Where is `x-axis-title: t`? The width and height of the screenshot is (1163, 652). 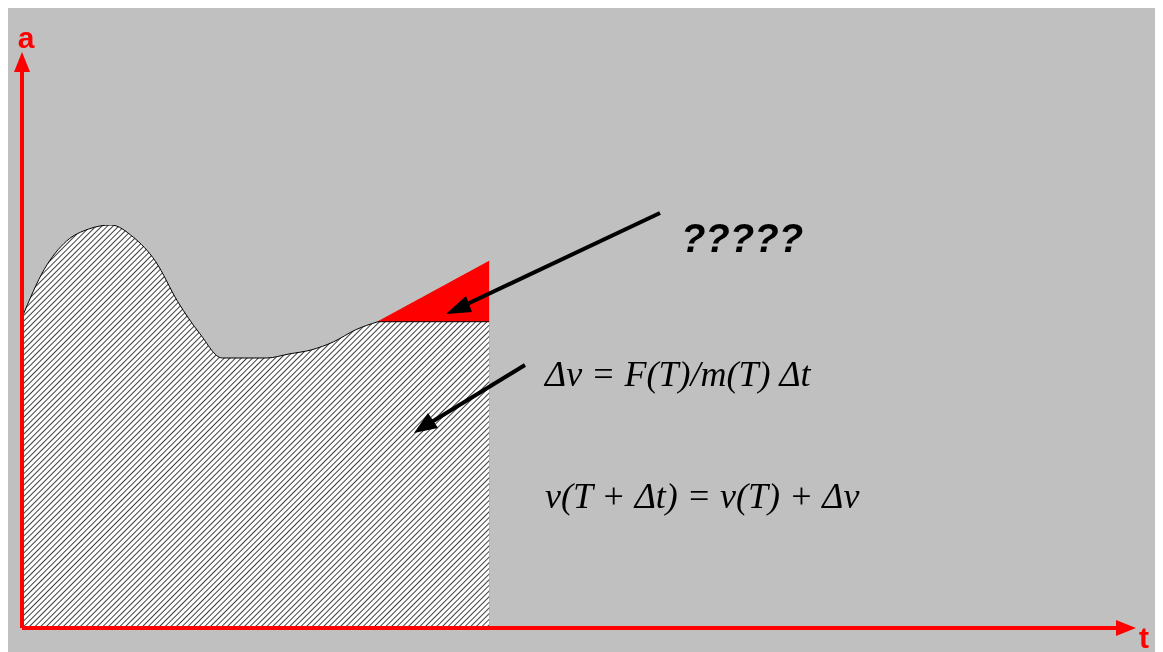
x-axis-title: t is located at coordinates (1144, 636).